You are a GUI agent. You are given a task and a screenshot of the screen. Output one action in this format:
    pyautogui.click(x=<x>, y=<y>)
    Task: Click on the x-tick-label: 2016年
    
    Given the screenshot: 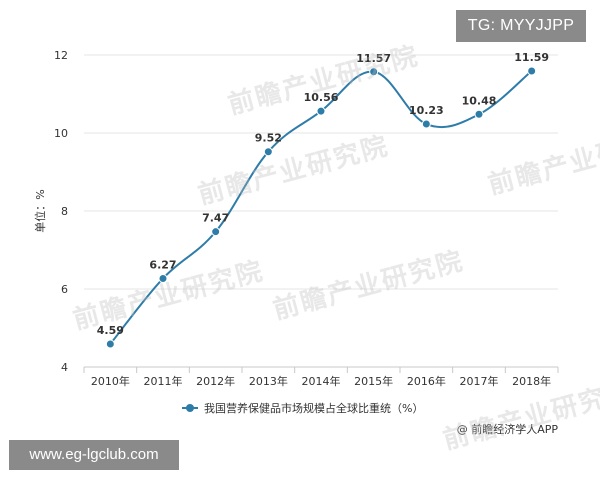 What is the action you would take?
    pyautogui.click(x=426, y=381)
    